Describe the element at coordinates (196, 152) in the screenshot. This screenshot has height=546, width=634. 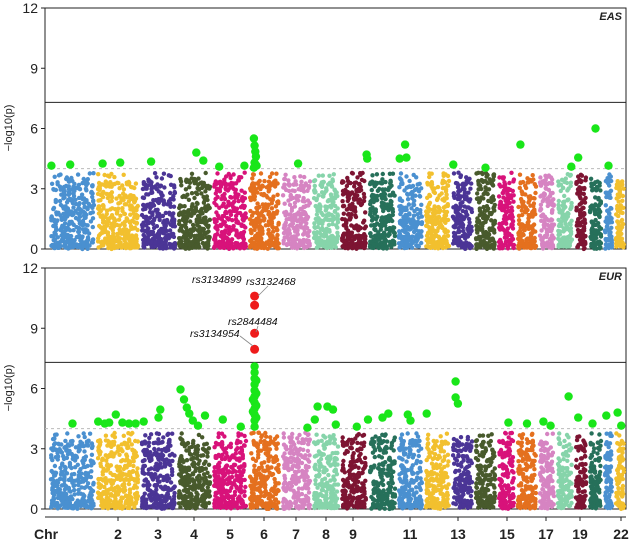
I see `eas-hit-chr4` at that location.